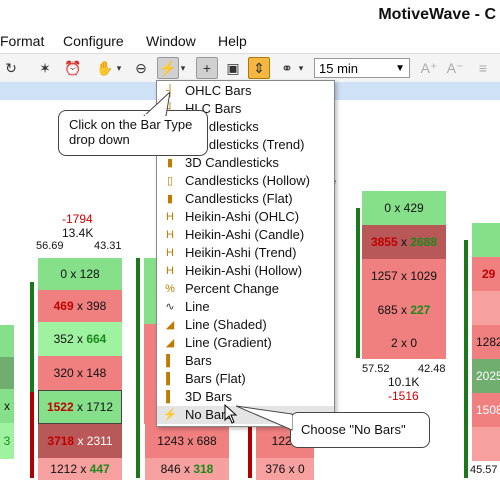 This screenshot has width=500, height=480. What do you see at coordinates (437, 14) in the screenshot?
I see `window-title: MotiveWave - C` at bounding box center [437, 14].